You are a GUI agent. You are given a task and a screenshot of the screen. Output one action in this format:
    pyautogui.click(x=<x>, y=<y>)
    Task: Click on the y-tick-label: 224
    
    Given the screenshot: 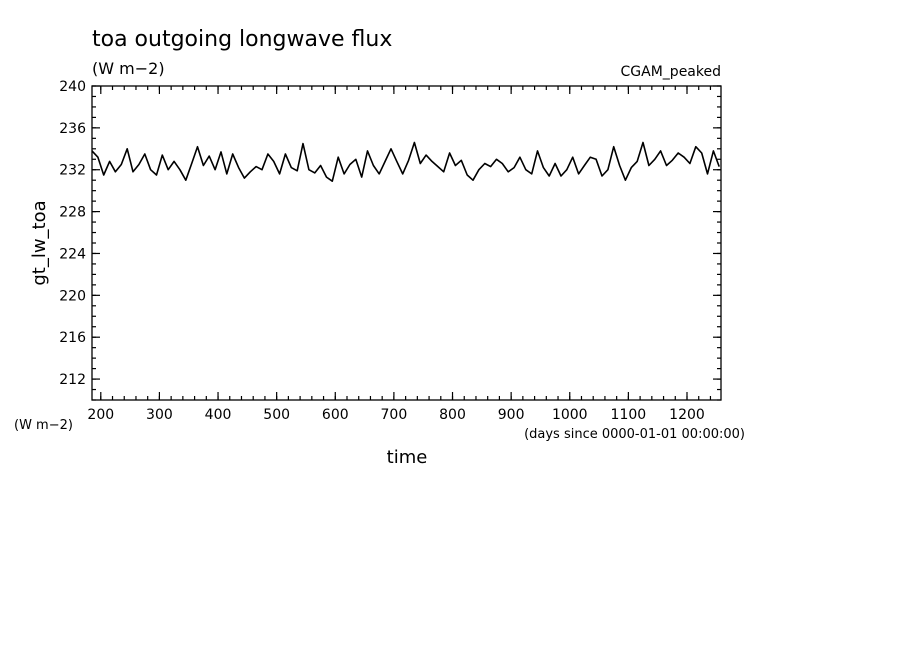 What is the action you would take?
    pyautogui.click(x=72, y=254)
    